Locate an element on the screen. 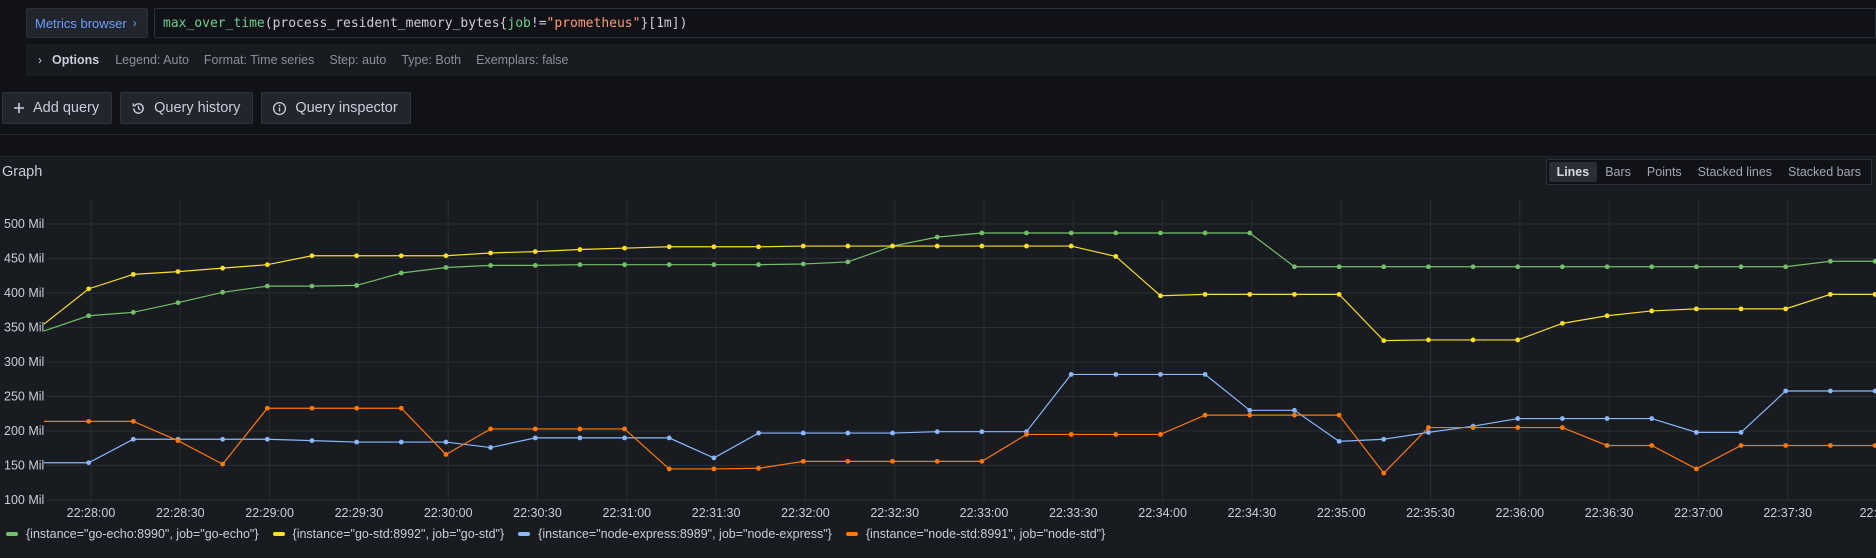 The image size is (1876, 558). x-tick-label: 22:31:30 is located at coordinates (716, 513).